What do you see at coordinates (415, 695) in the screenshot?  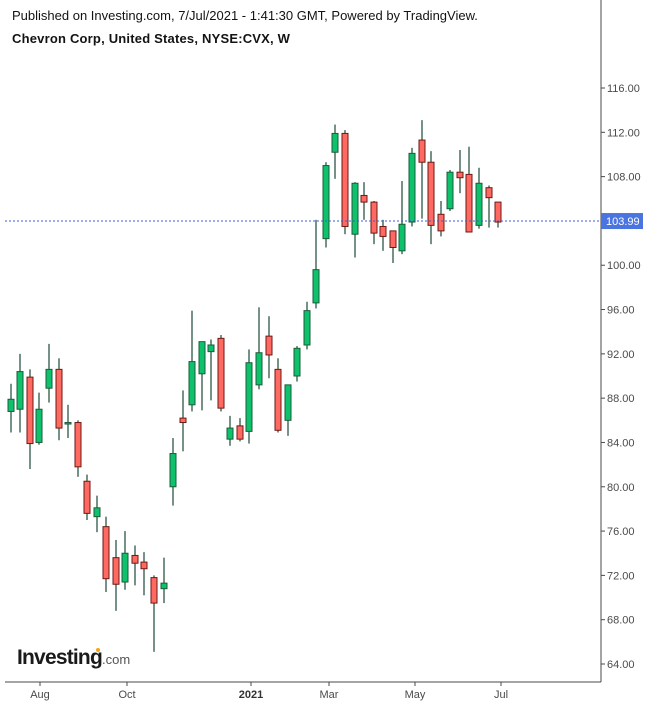 I see `x-tick-label: May` at bounding box center [415, 695].